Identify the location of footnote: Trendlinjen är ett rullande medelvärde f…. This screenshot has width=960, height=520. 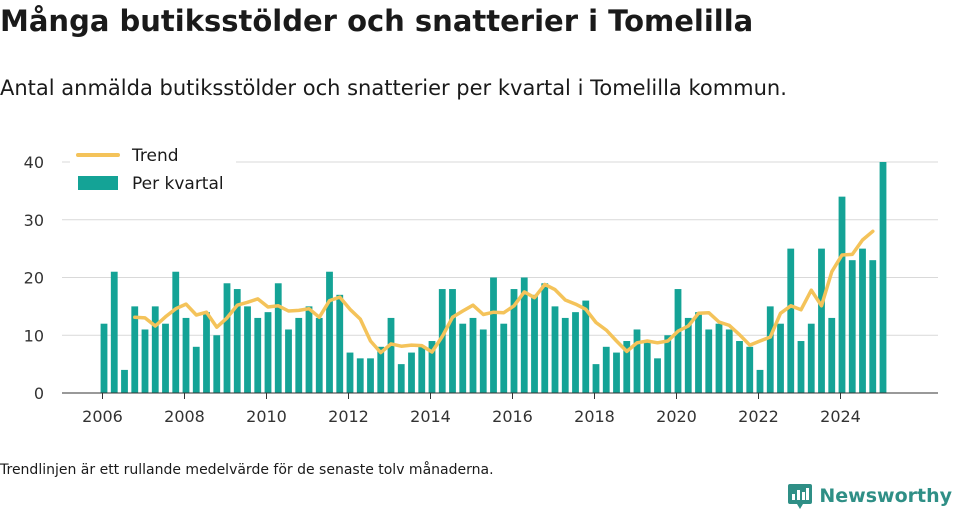
(247, 470).